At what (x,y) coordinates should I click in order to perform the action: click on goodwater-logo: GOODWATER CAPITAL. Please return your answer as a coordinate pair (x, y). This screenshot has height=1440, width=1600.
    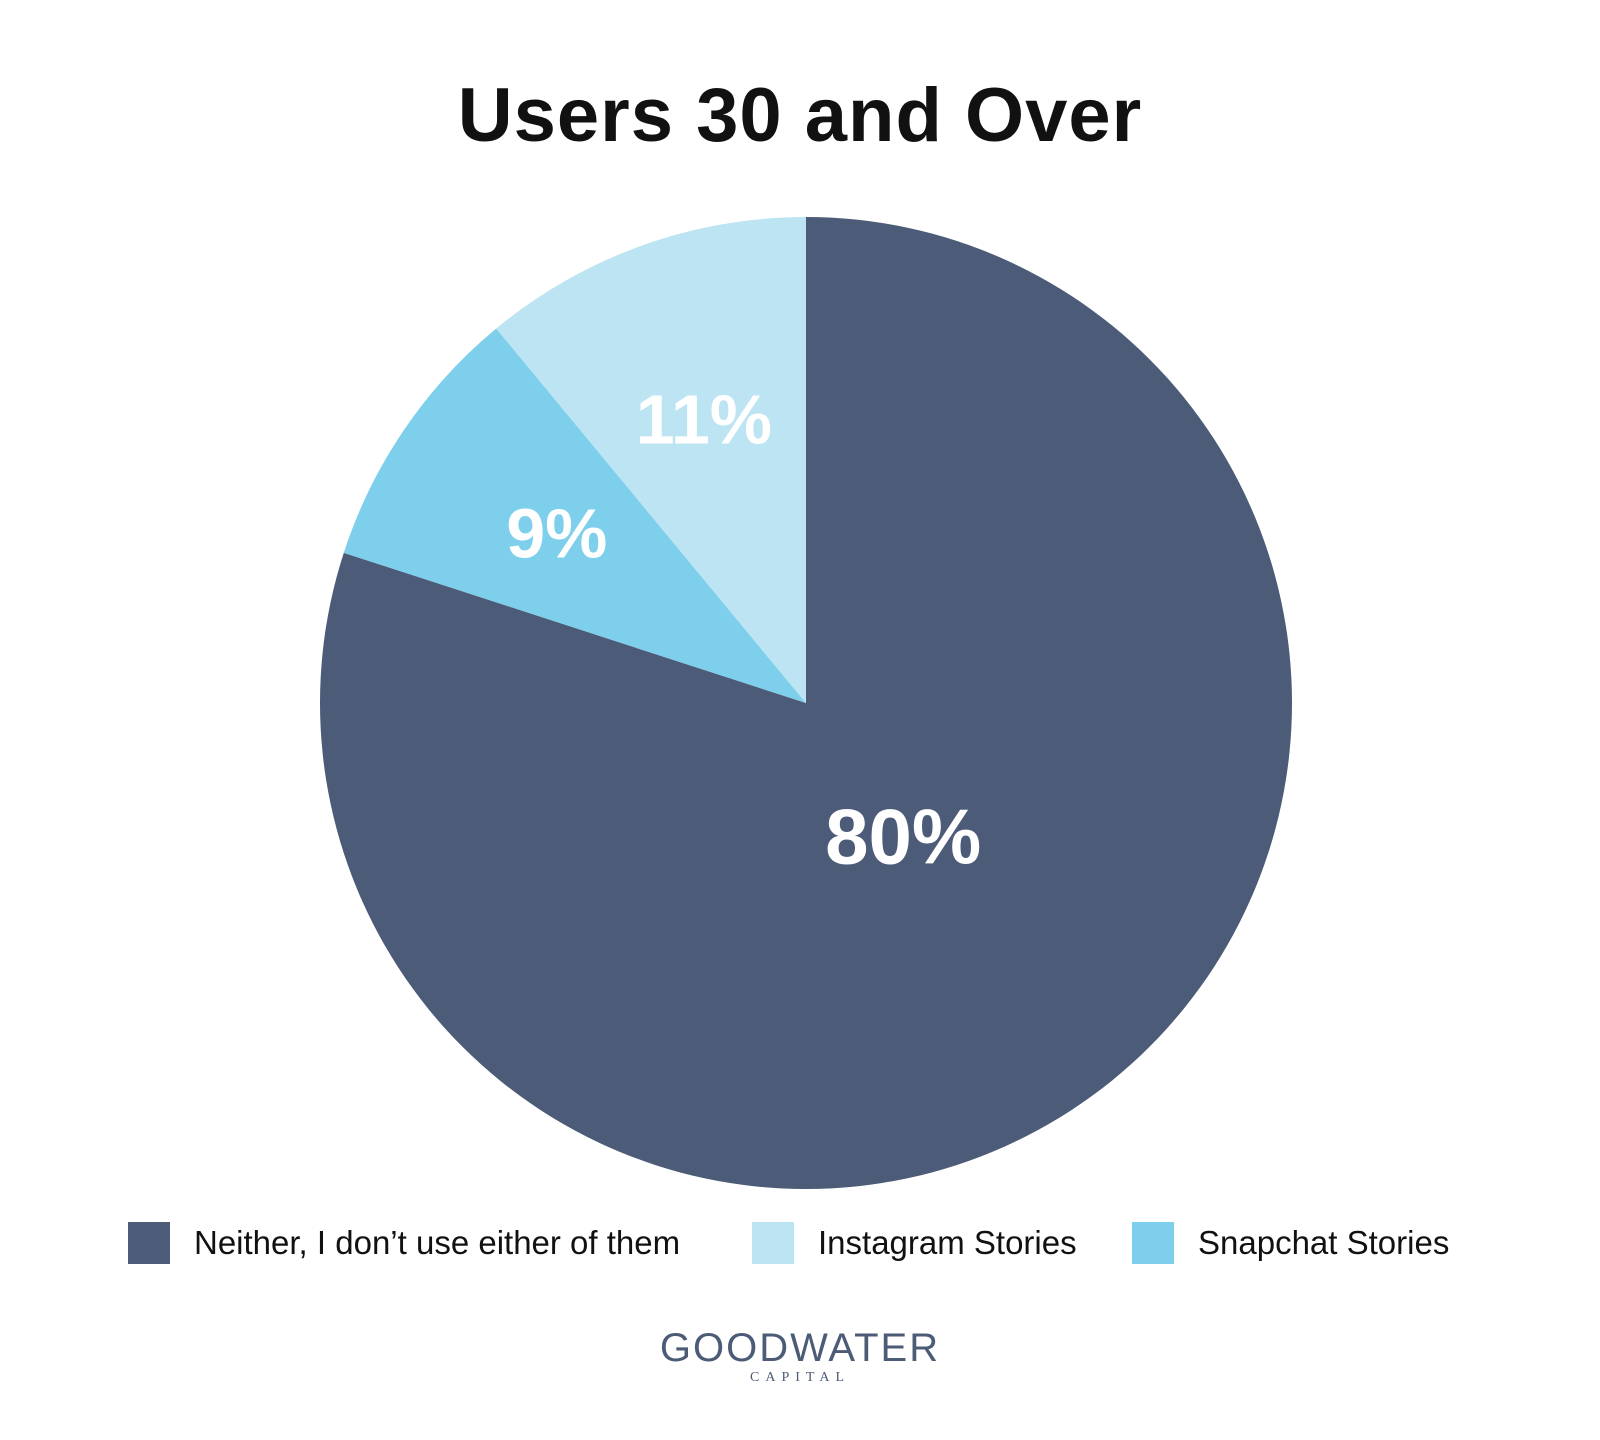
    Looking at the image, I should click on (800, 1357).